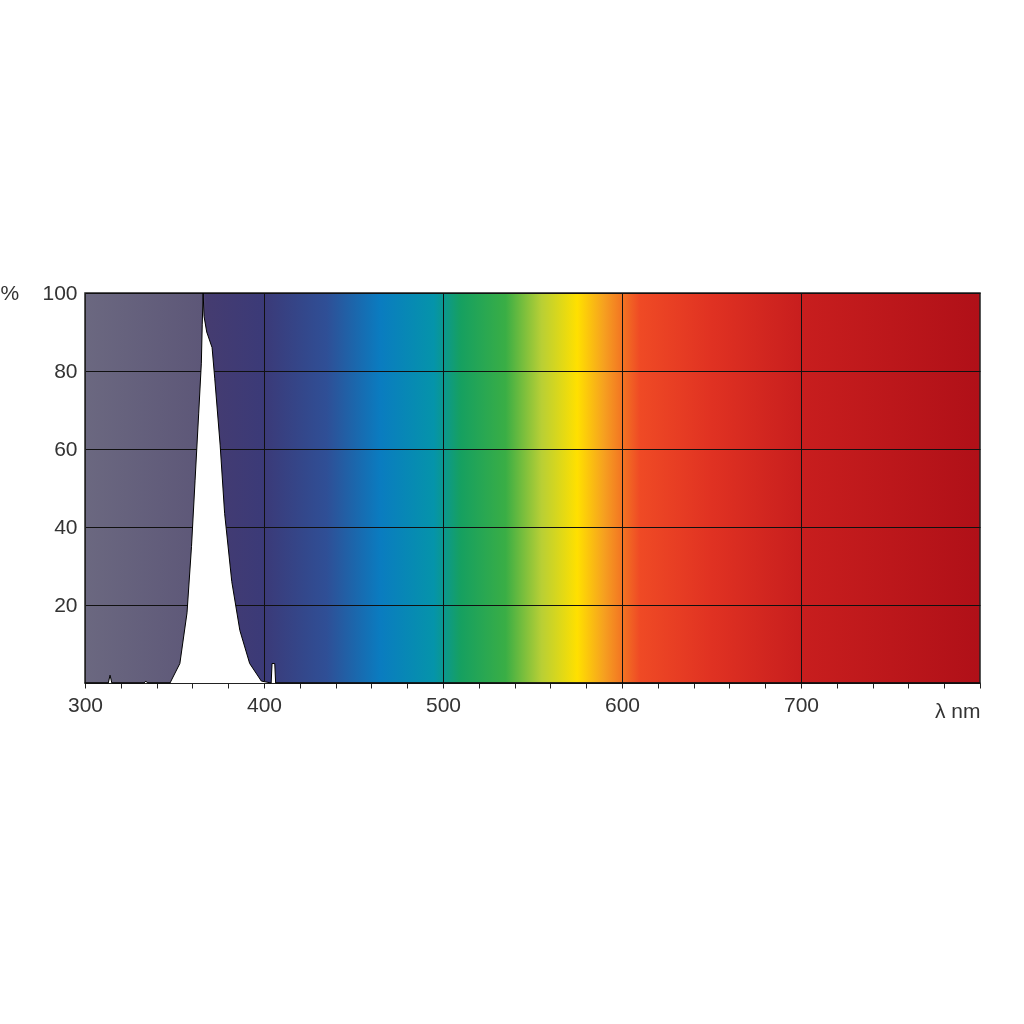  I want to click on y-tick-label: 100, so click(60, 292).